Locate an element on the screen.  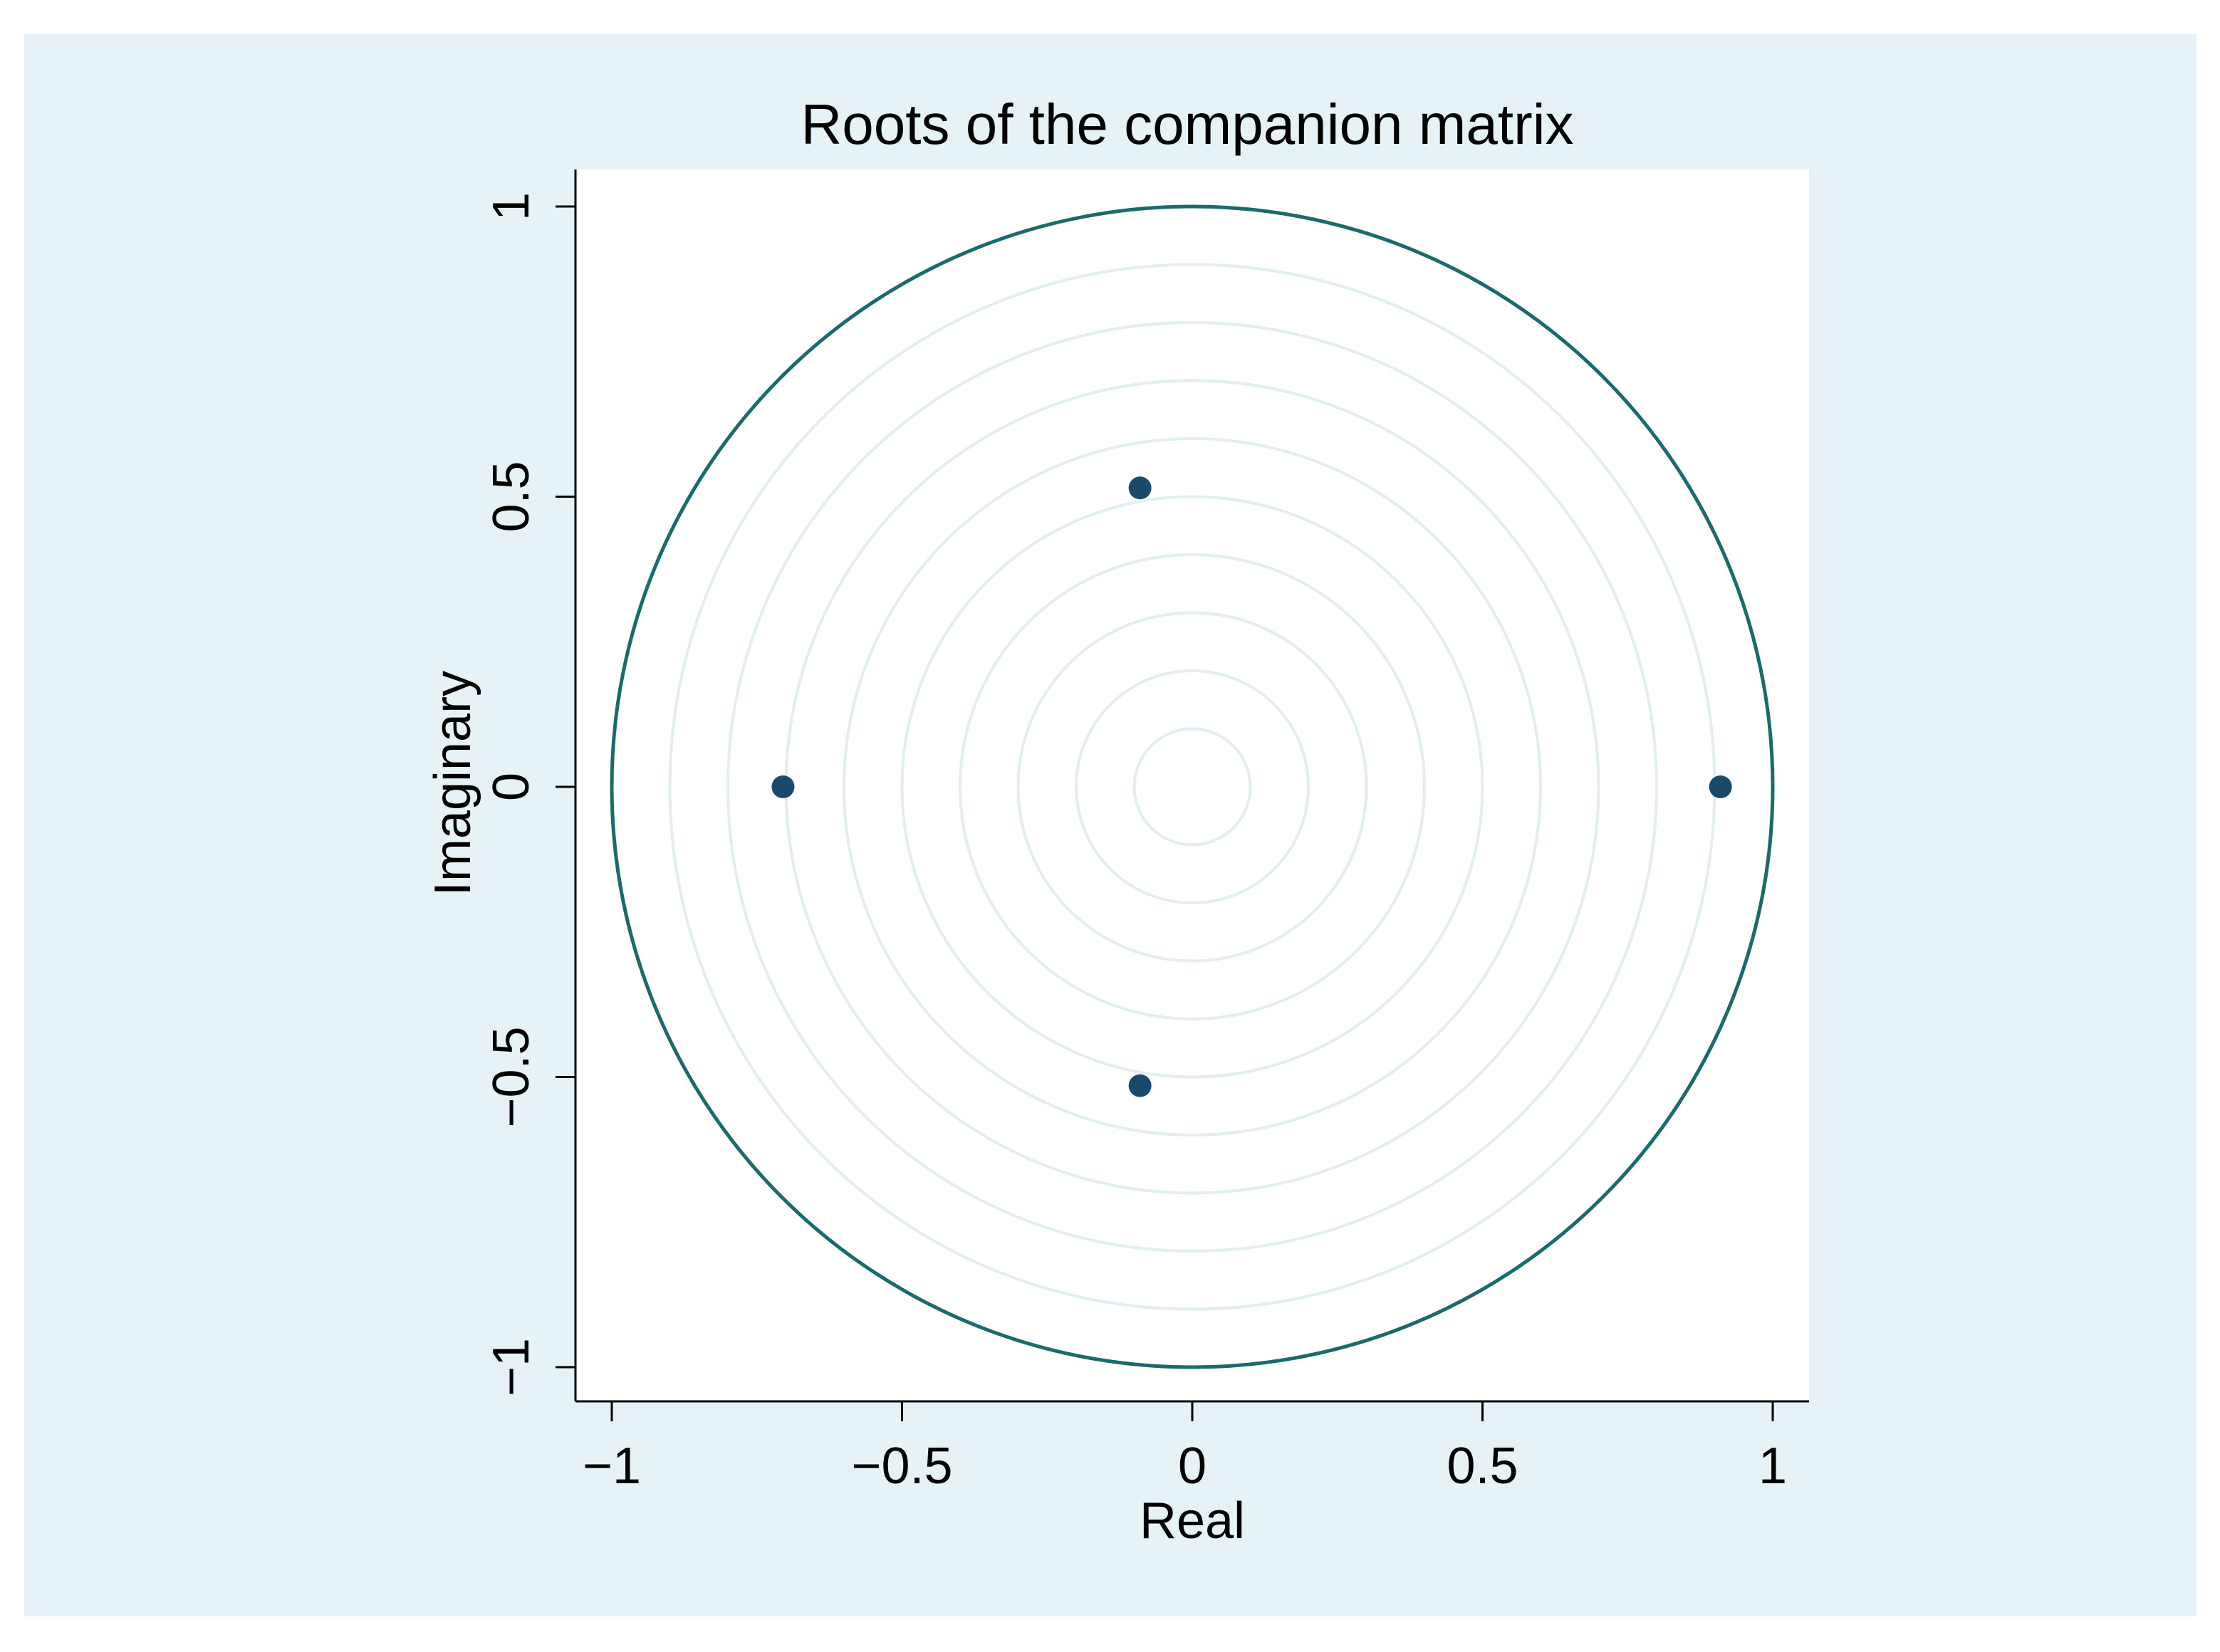
y-tick-label: −0.5 is located at coordinates (511, 1077).